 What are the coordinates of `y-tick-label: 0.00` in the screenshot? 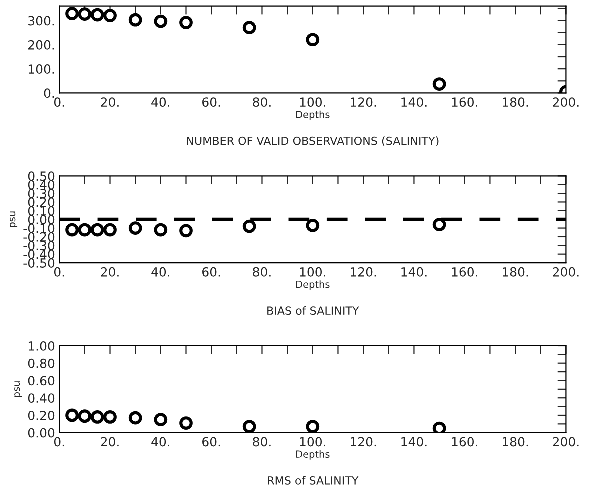 It's located at (41, 433).